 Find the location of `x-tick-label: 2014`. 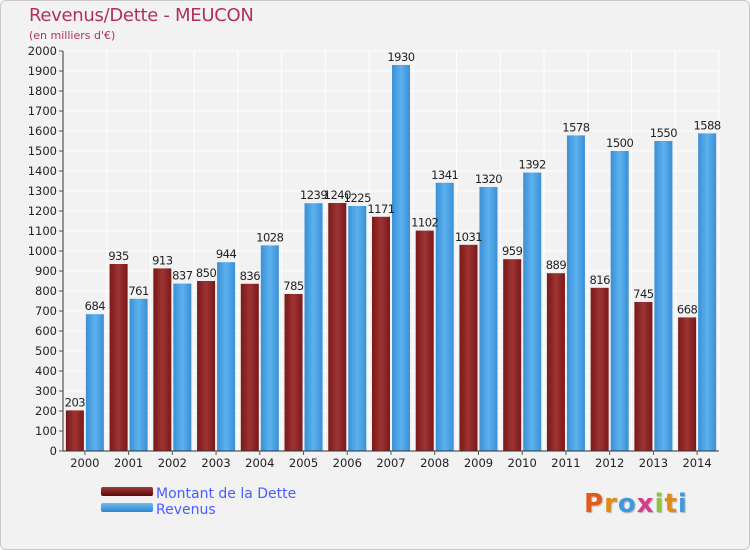

x-tick-label: 2014 is located at coordinates (696, 463).